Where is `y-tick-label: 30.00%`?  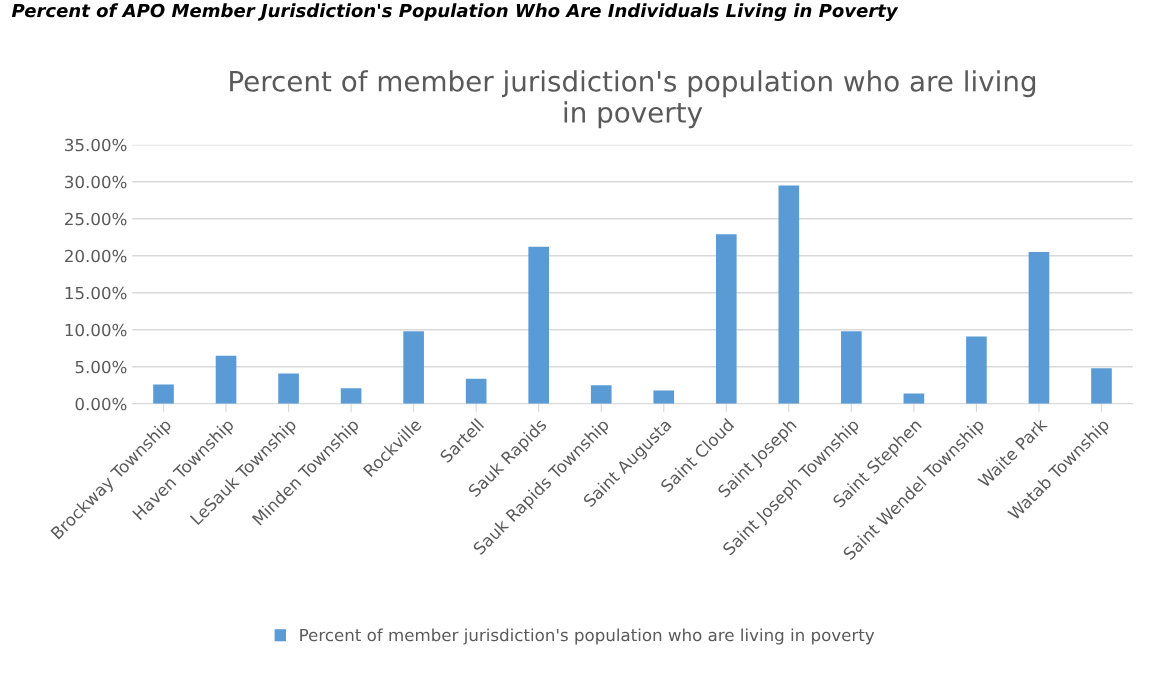
y-tick-label: 30.00% is located at coordinates (96, 182).